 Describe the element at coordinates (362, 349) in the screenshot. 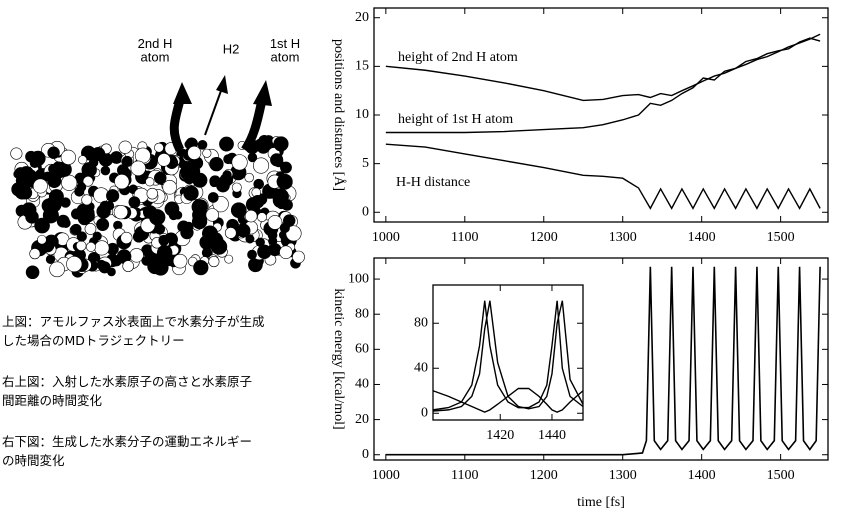

I see `y-tick-label: 60` at that location.